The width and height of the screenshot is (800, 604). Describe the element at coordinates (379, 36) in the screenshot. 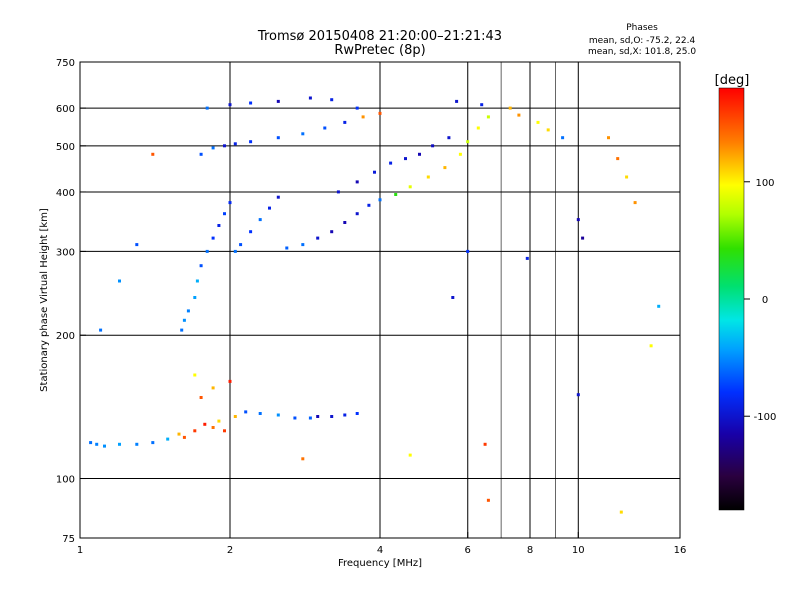

I see `chart-title: Tromsø 20150408 21:20:00–21:21:43` at that location.